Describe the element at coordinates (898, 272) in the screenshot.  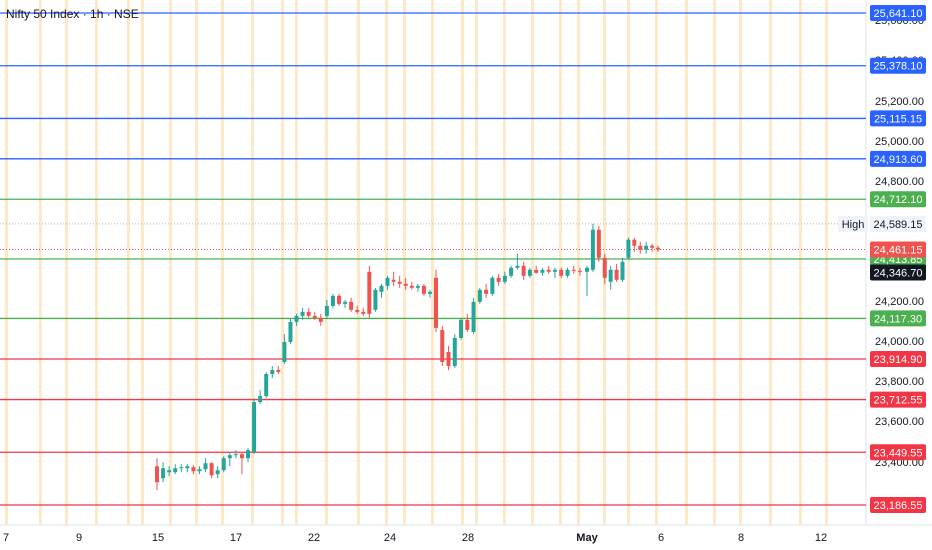
I see `prev-price-tag` at that location.